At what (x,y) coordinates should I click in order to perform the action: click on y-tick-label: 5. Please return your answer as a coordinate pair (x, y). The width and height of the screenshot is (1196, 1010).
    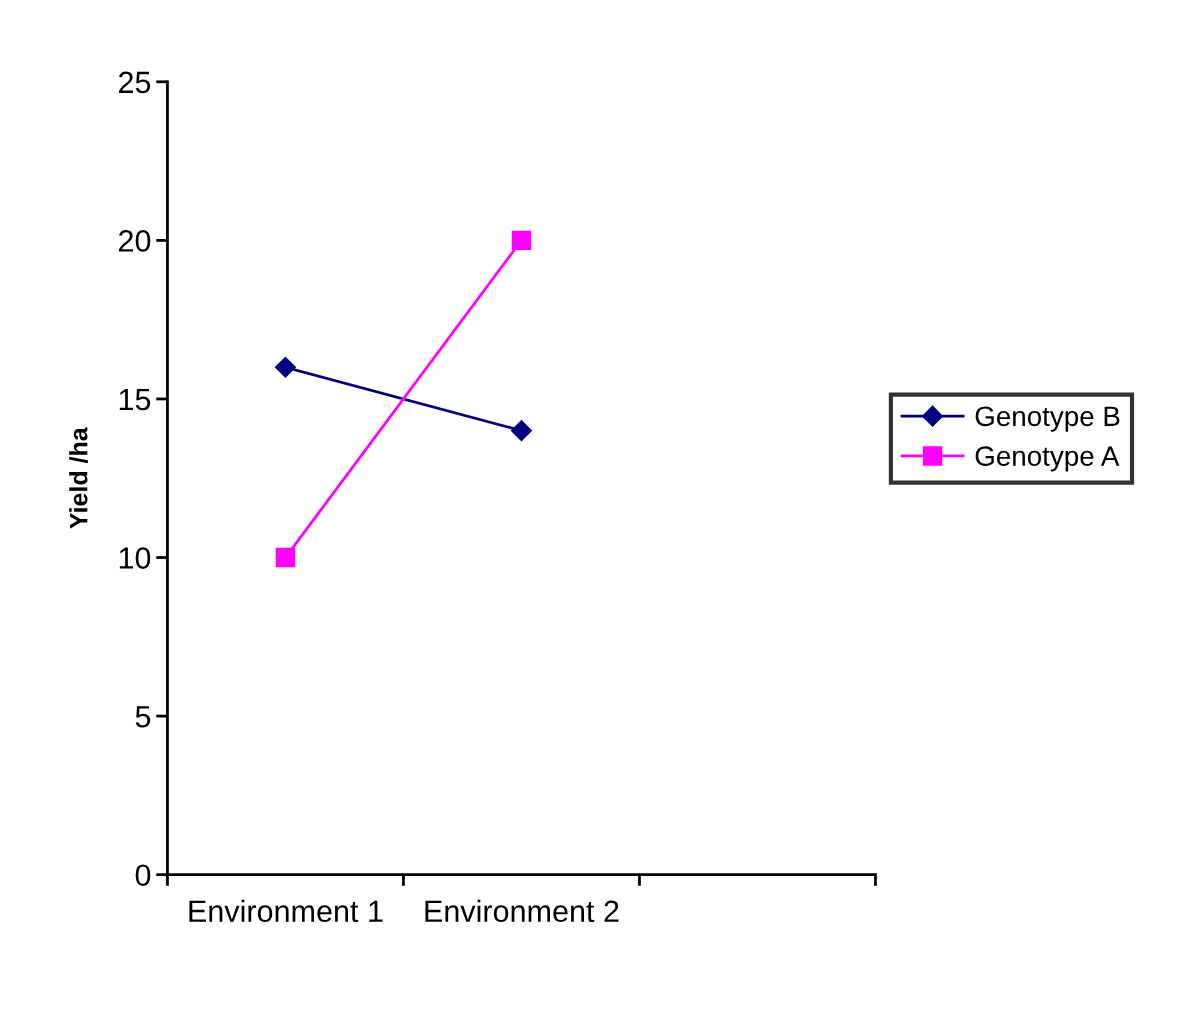
    Looking at the image, I should click on (143, 717).